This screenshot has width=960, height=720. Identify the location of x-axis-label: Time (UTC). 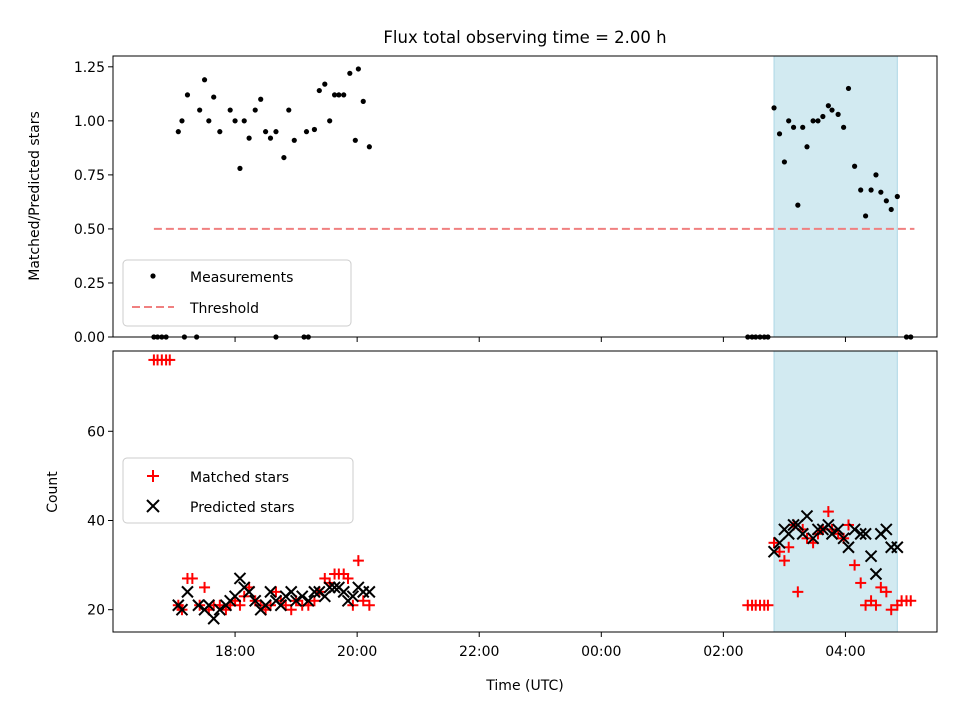
(524, 686).